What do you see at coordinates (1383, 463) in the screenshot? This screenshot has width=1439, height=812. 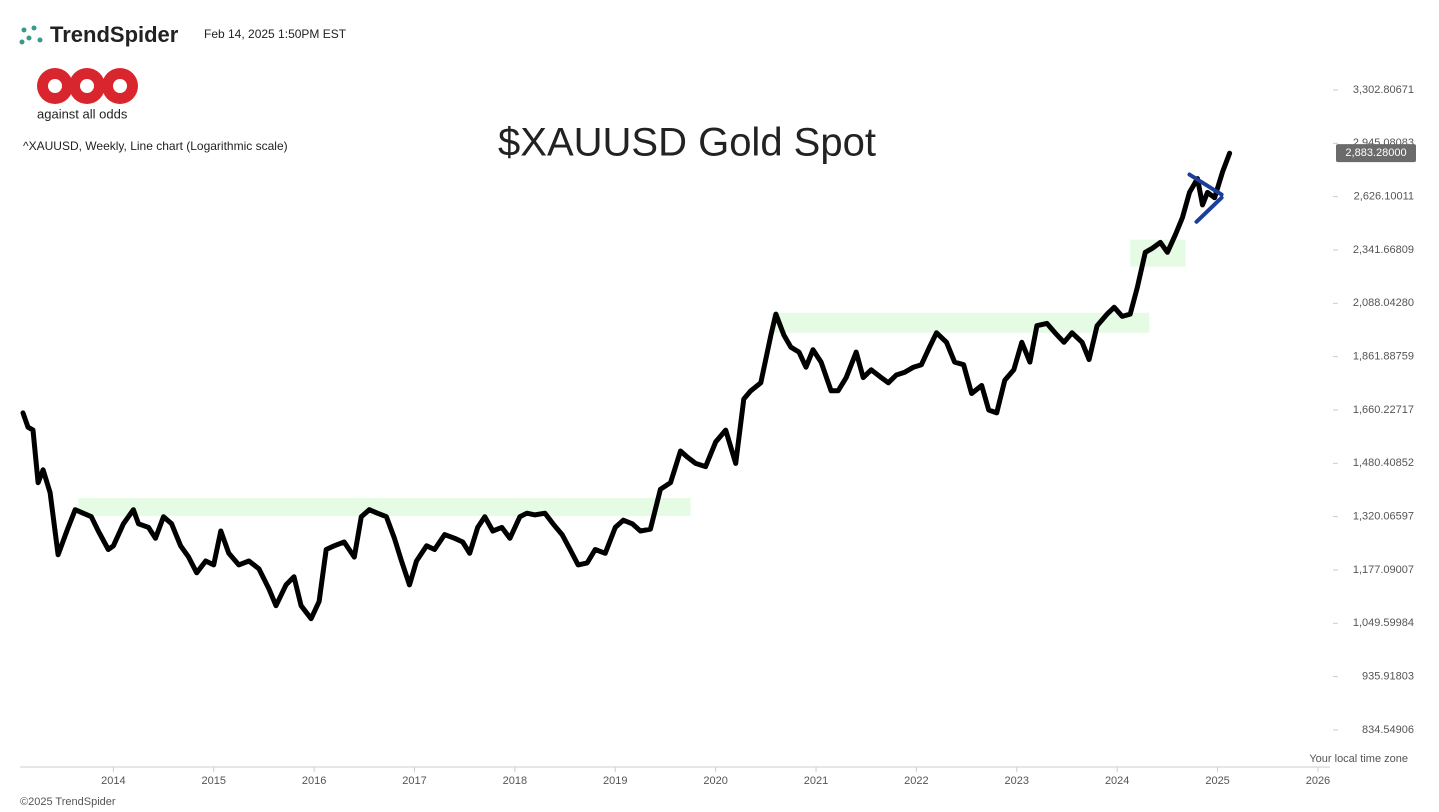 I see `y-tick-label: 1,480.40852` at bounding box center [1383, 463].